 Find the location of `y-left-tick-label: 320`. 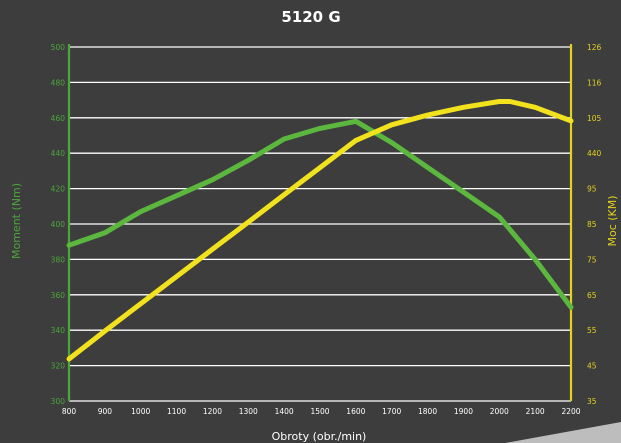

y-left-tick-label: 320 is located at coordinates (58, 366).